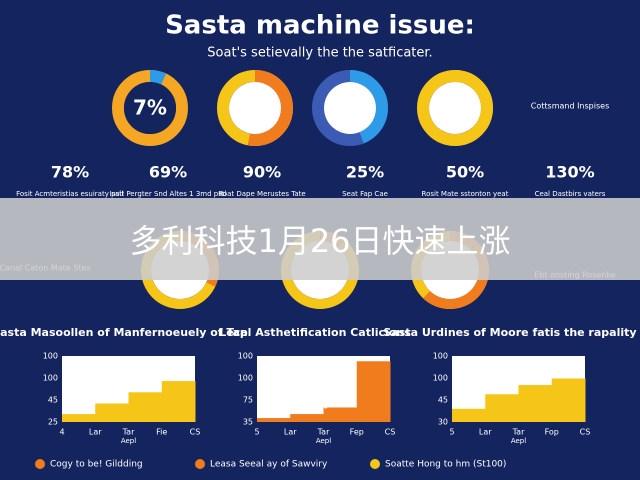 The width and height of the screenshot is (640, 480). Describe the element at coordinates (320, 26) in the screenshot. I see `title: Sasta machine issue:` at that location.